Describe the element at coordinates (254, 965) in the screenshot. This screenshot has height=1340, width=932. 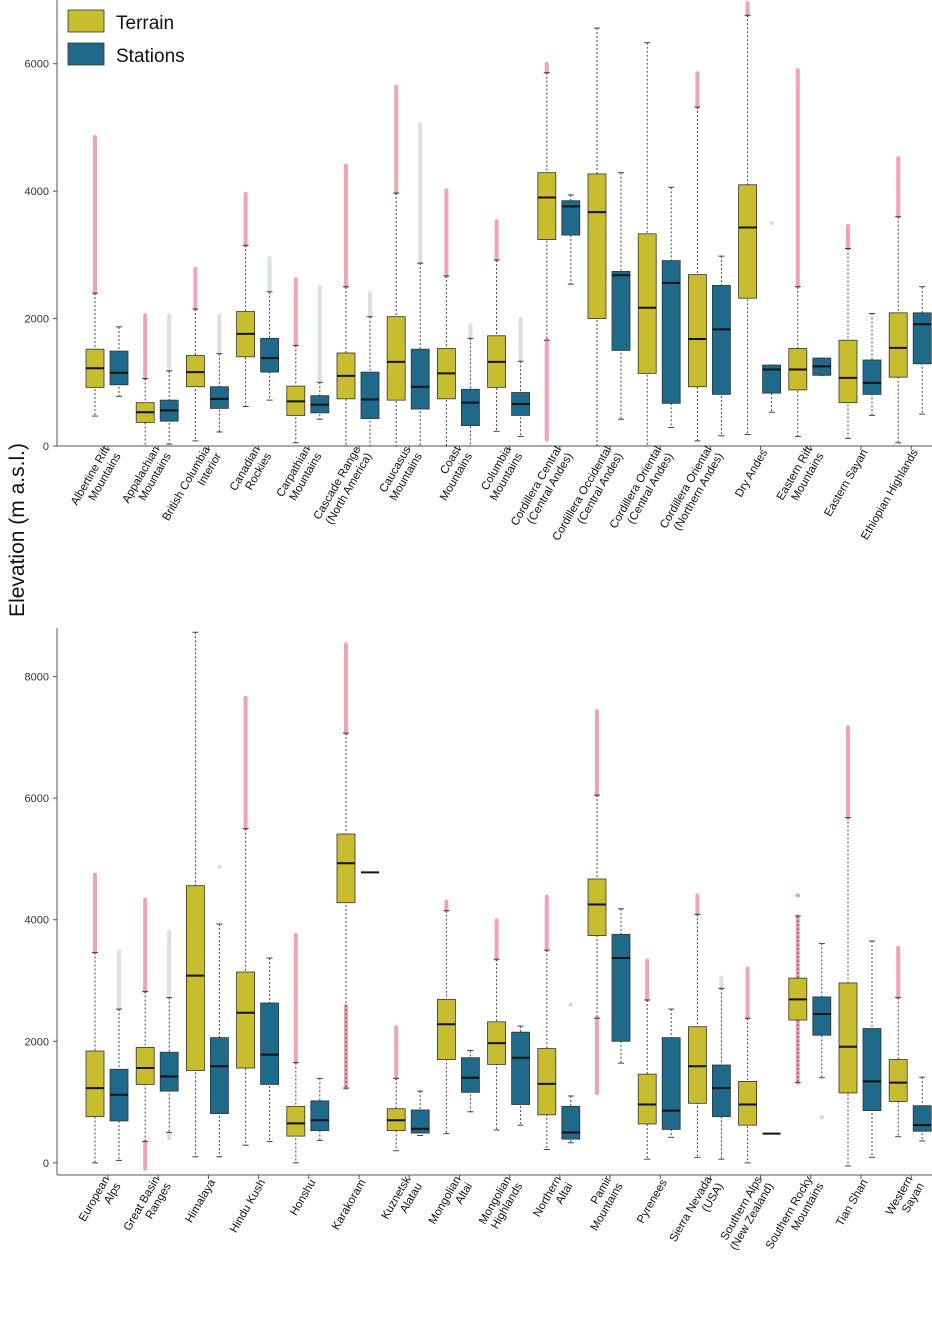
I see `category-group: Hindu Kush` at that location.